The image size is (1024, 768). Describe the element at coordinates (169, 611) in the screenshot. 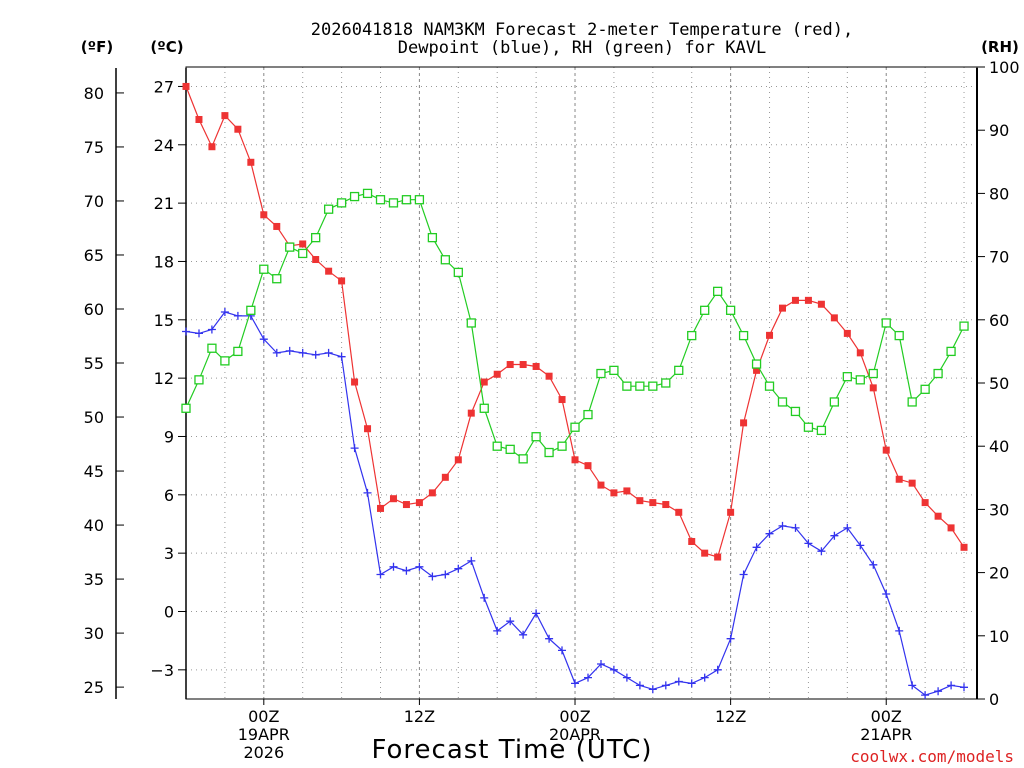

I see `celsius-tick-label: 0` at that location.